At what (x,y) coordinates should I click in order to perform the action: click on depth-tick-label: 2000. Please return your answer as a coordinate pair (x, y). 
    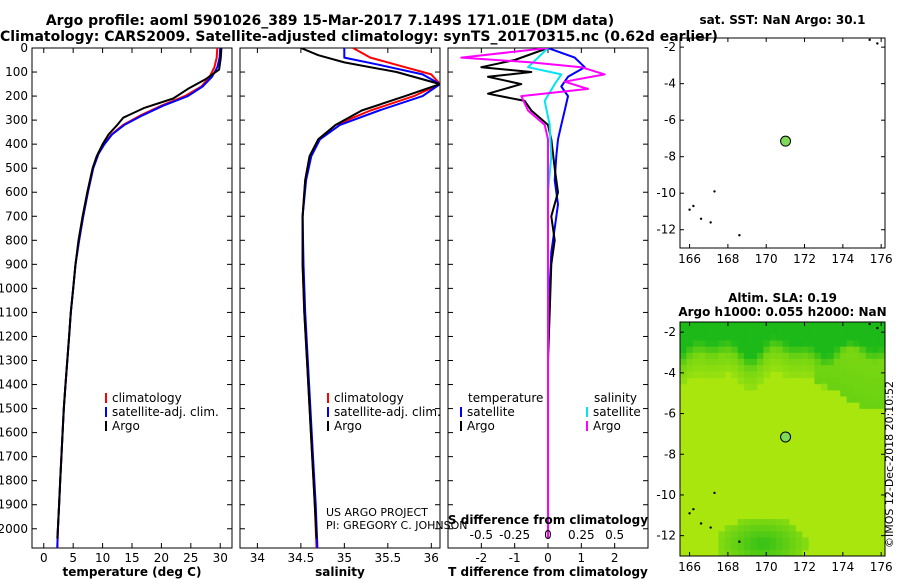
    Looking at the image, I should click on (14, 529).